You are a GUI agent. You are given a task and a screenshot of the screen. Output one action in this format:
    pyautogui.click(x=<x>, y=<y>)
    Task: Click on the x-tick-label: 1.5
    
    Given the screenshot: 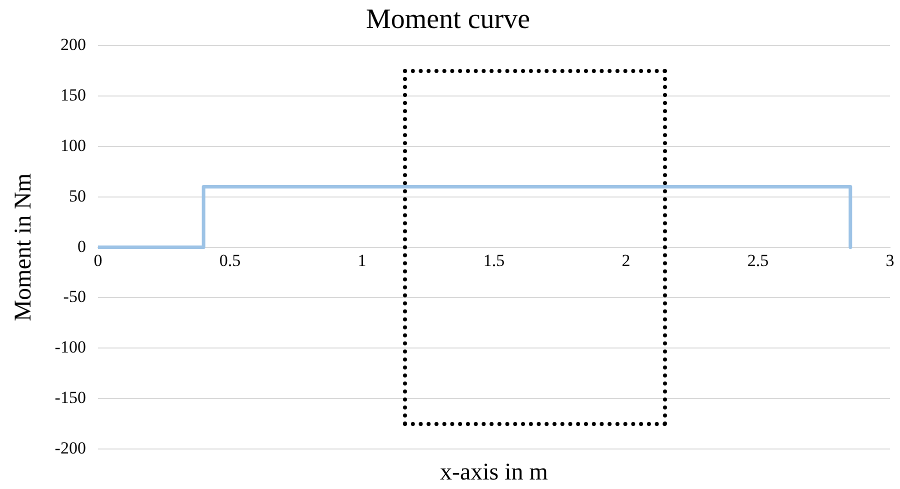 What is the action you would take?
    pyautogui.click(x=494, y=260)
    